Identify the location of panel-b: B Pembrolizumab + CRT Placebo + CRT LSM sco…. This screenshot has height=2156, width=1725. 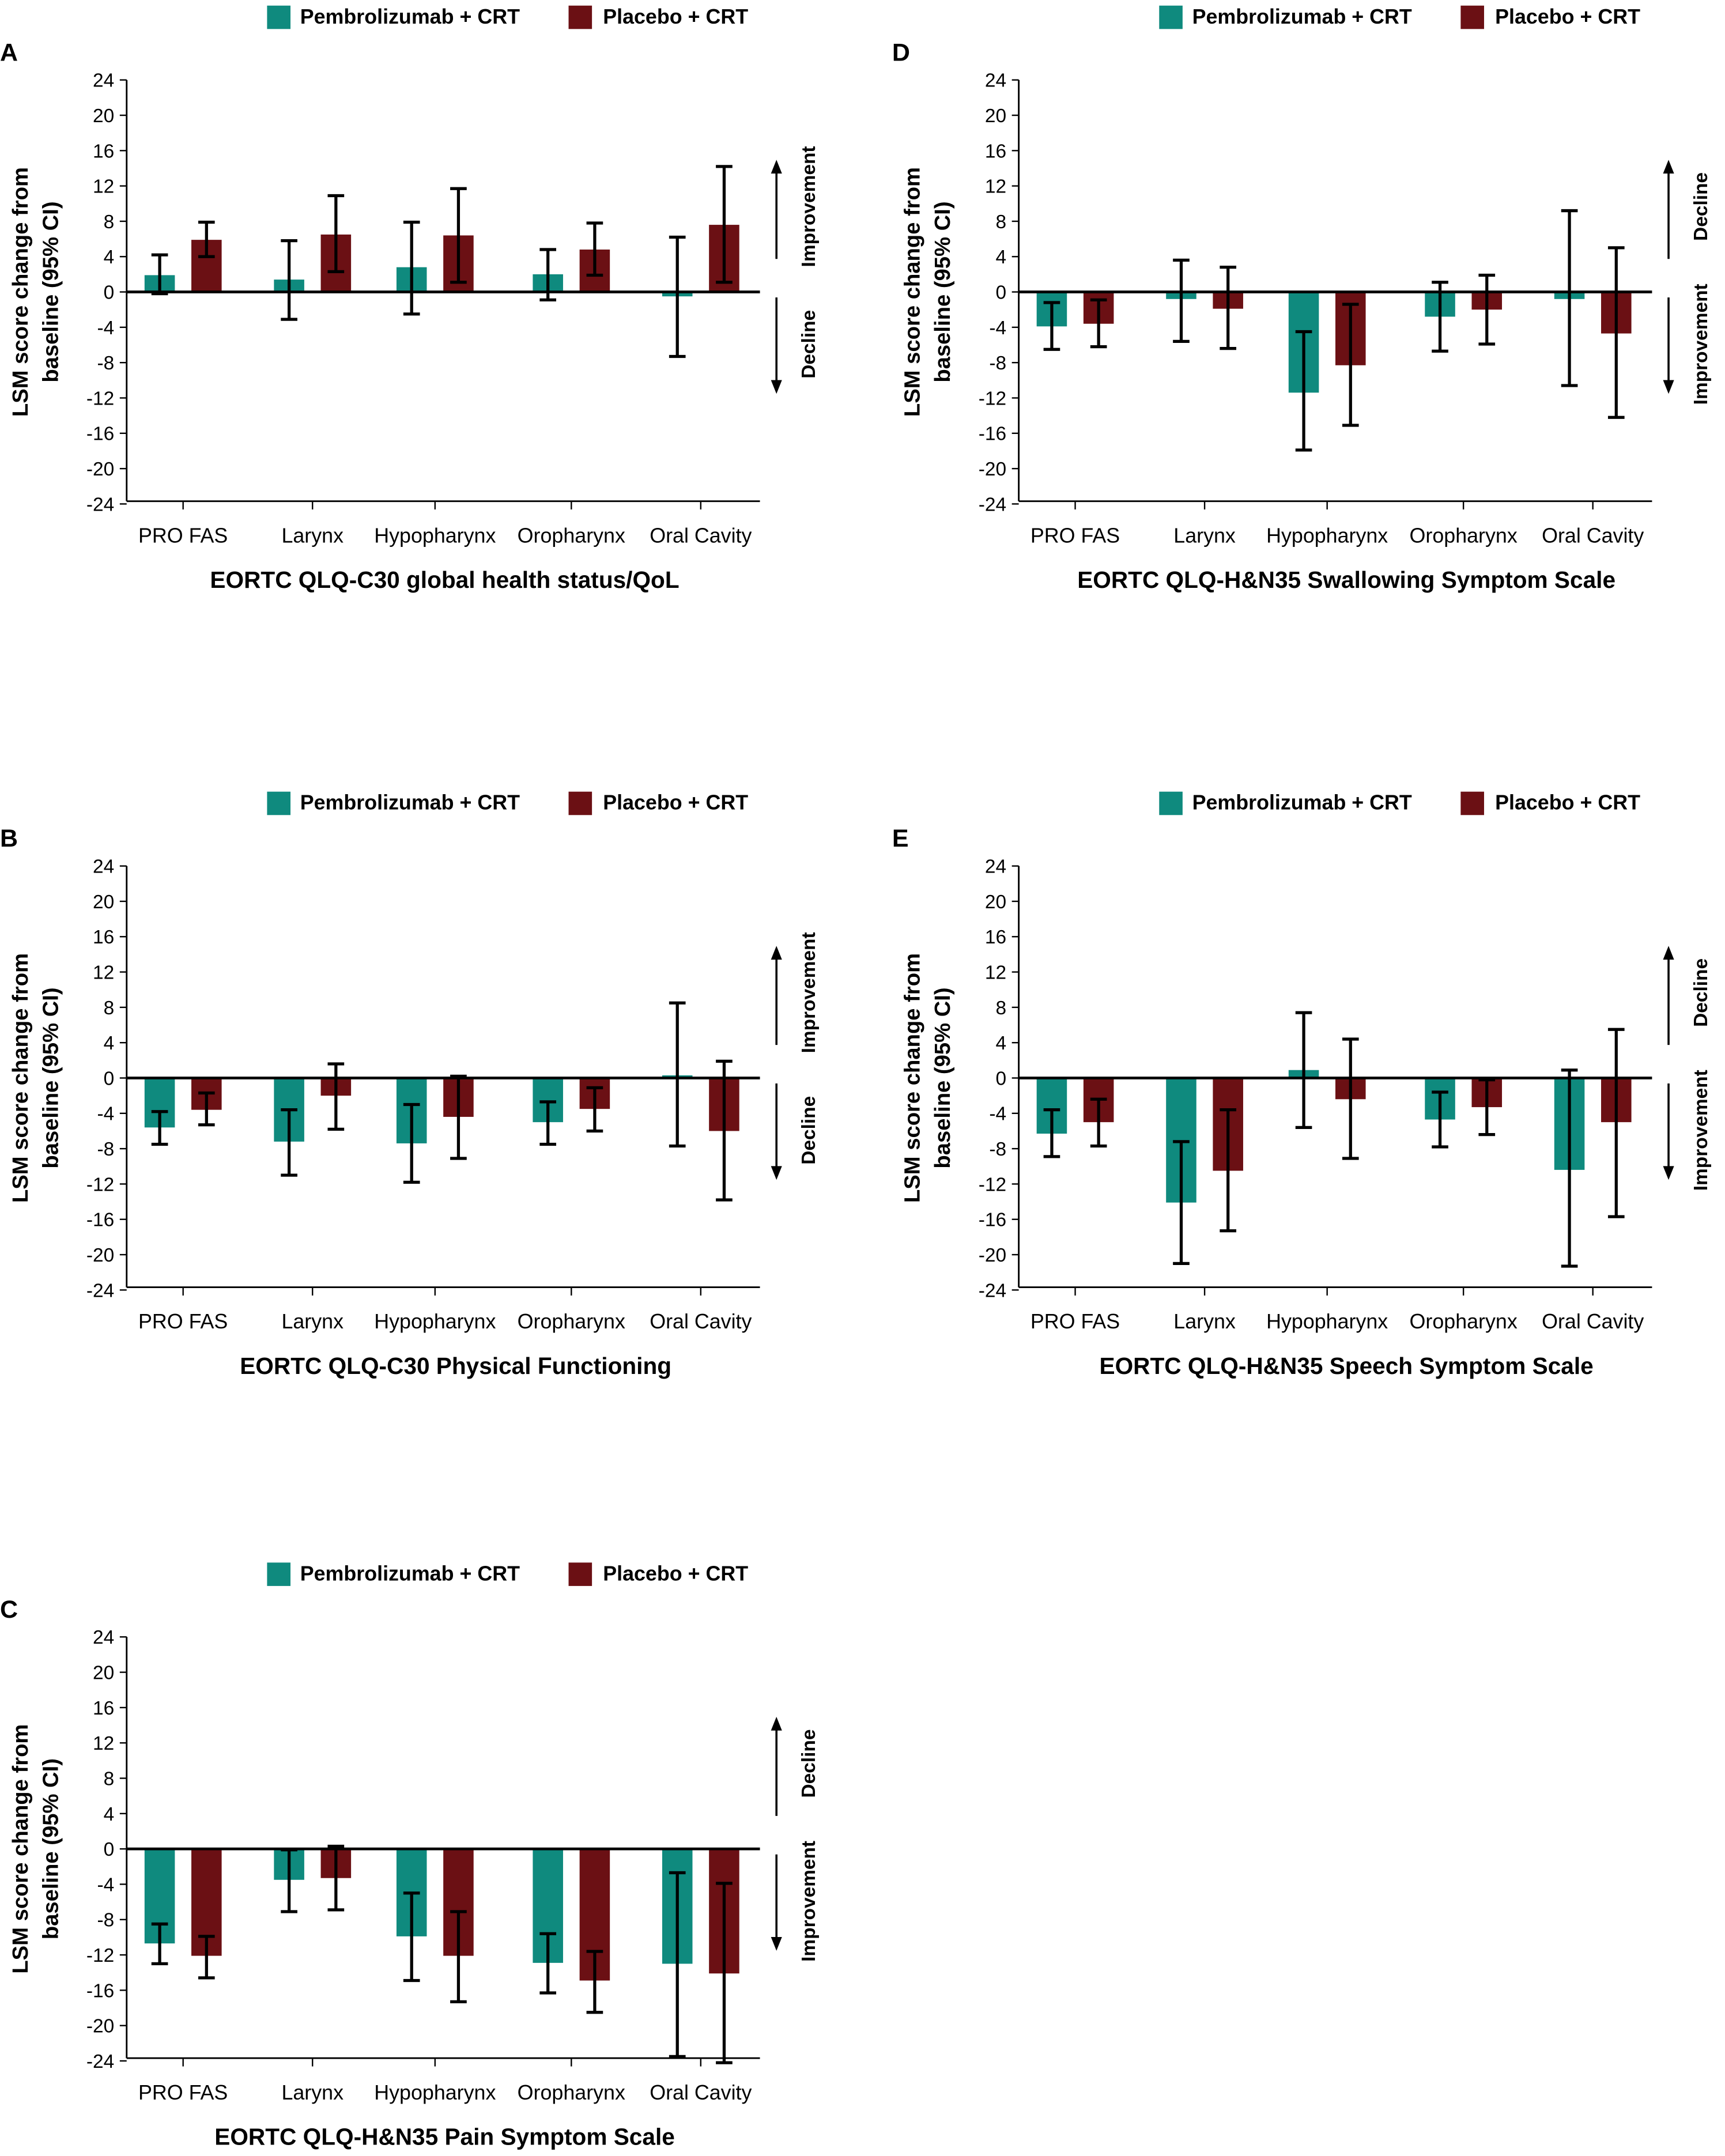
(410, 1085).